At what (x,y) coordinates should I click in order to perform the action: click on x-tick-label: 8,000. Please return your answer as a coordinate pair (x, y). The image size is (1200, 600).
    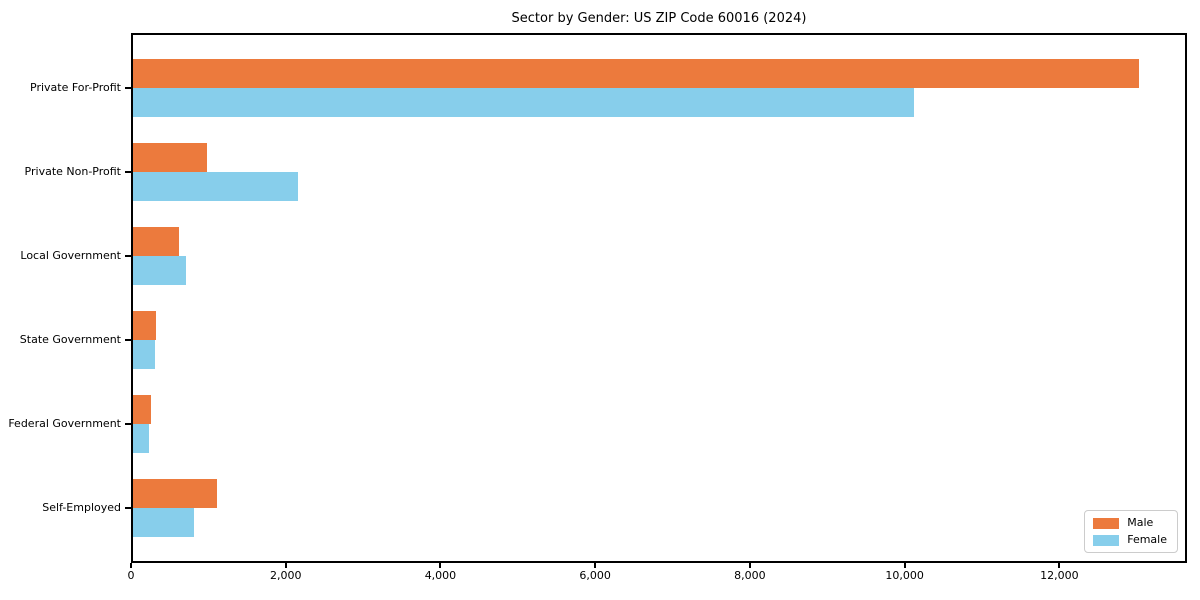
    Looking at the image, I should click on (750, 575).